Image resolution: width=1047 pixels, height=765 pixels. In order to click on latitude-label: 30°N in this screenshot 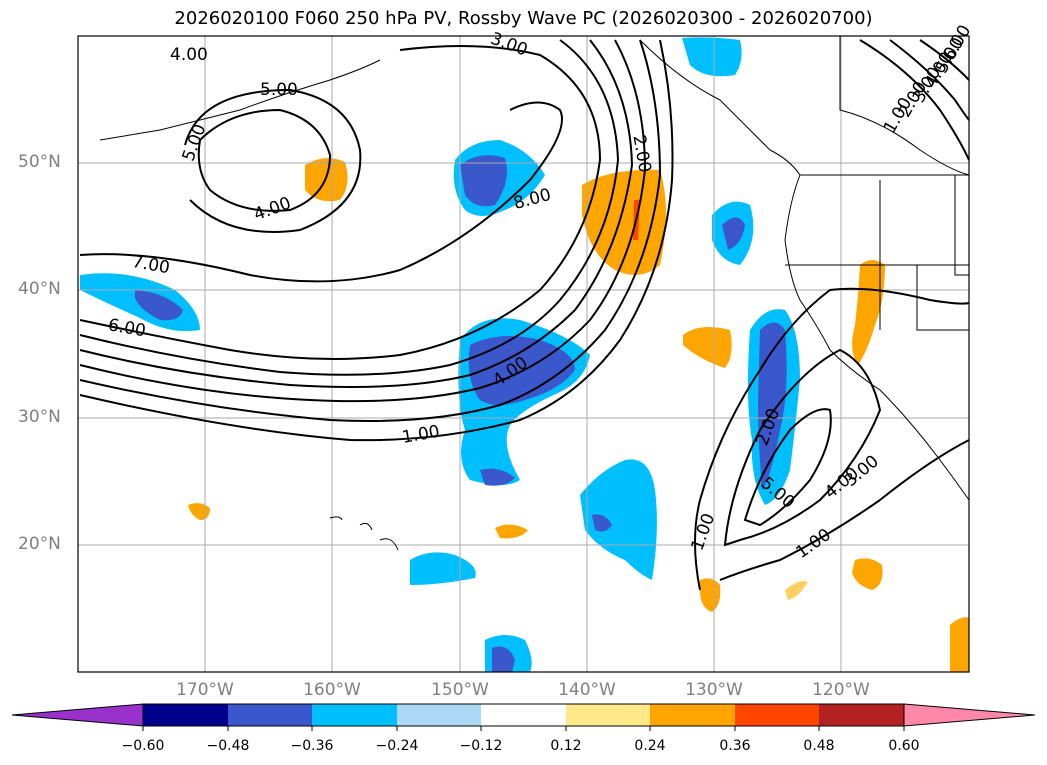, I will do `click(39, 417)`.